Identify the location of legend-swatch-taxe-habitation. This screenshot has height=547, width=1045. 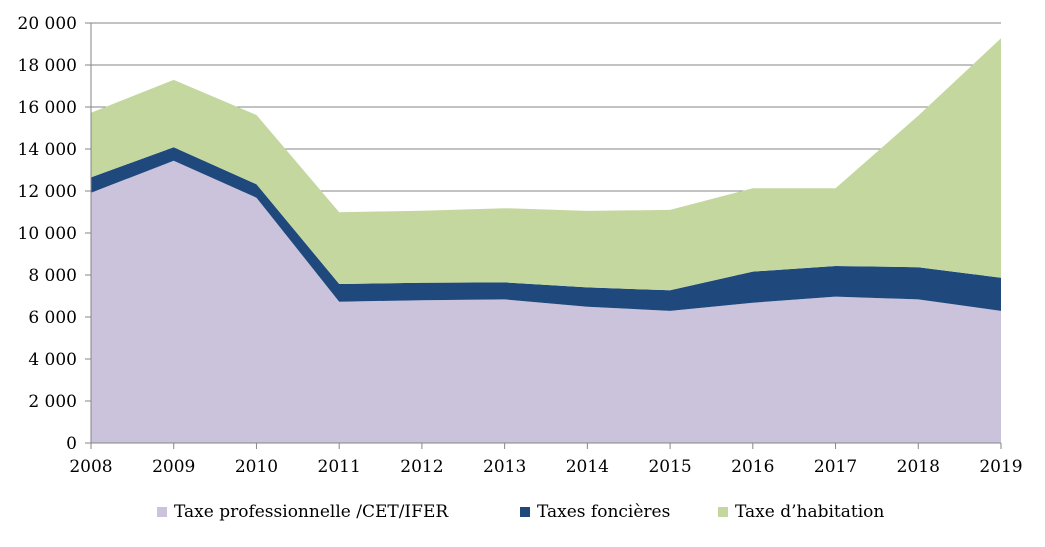
(723, 512).